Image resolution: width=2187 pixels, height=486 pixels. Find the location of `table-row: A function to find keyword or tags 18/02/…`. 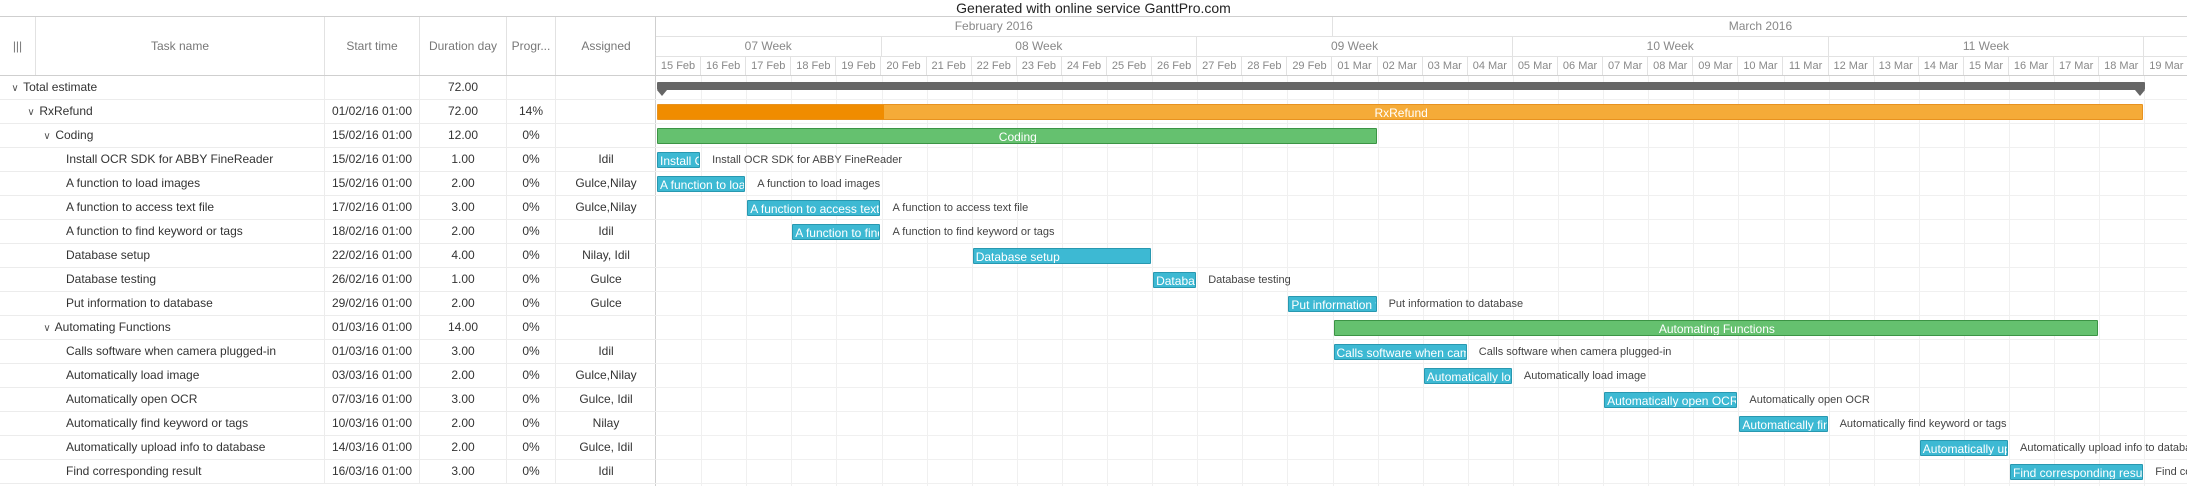

table-row: A function to find keyword or tags 18/02/… is located at coordinates (328, 232).